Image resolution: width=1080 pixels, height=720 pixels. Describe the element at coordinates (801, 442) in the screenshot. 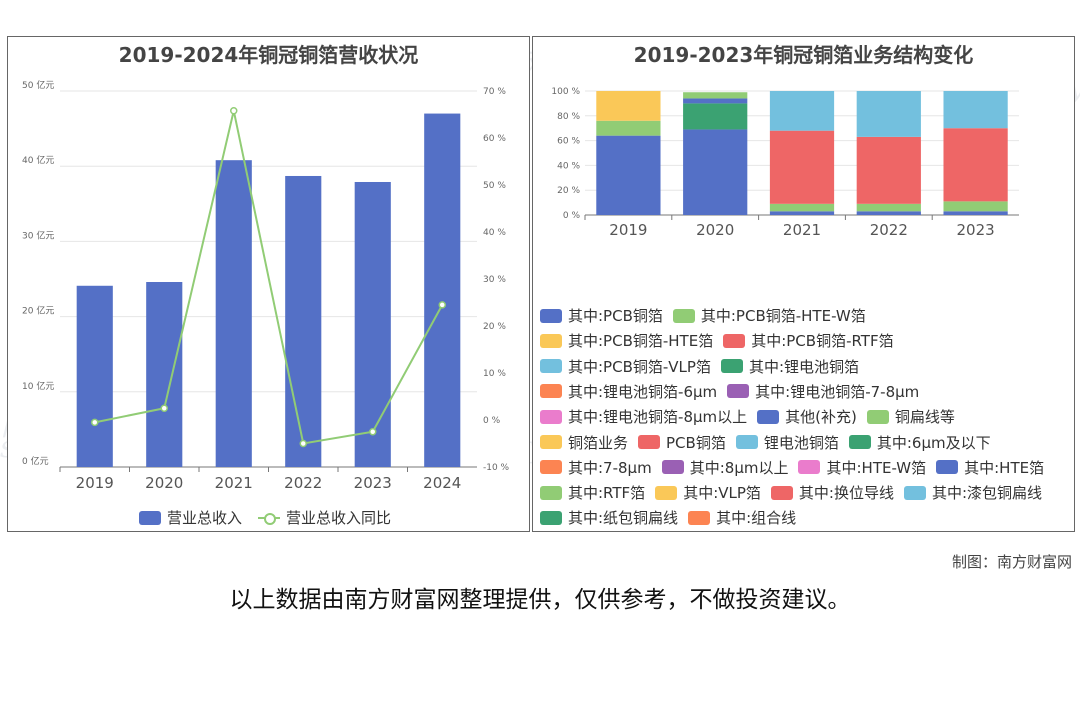

I see `legend-label: 锂电池铜箔` at that location.